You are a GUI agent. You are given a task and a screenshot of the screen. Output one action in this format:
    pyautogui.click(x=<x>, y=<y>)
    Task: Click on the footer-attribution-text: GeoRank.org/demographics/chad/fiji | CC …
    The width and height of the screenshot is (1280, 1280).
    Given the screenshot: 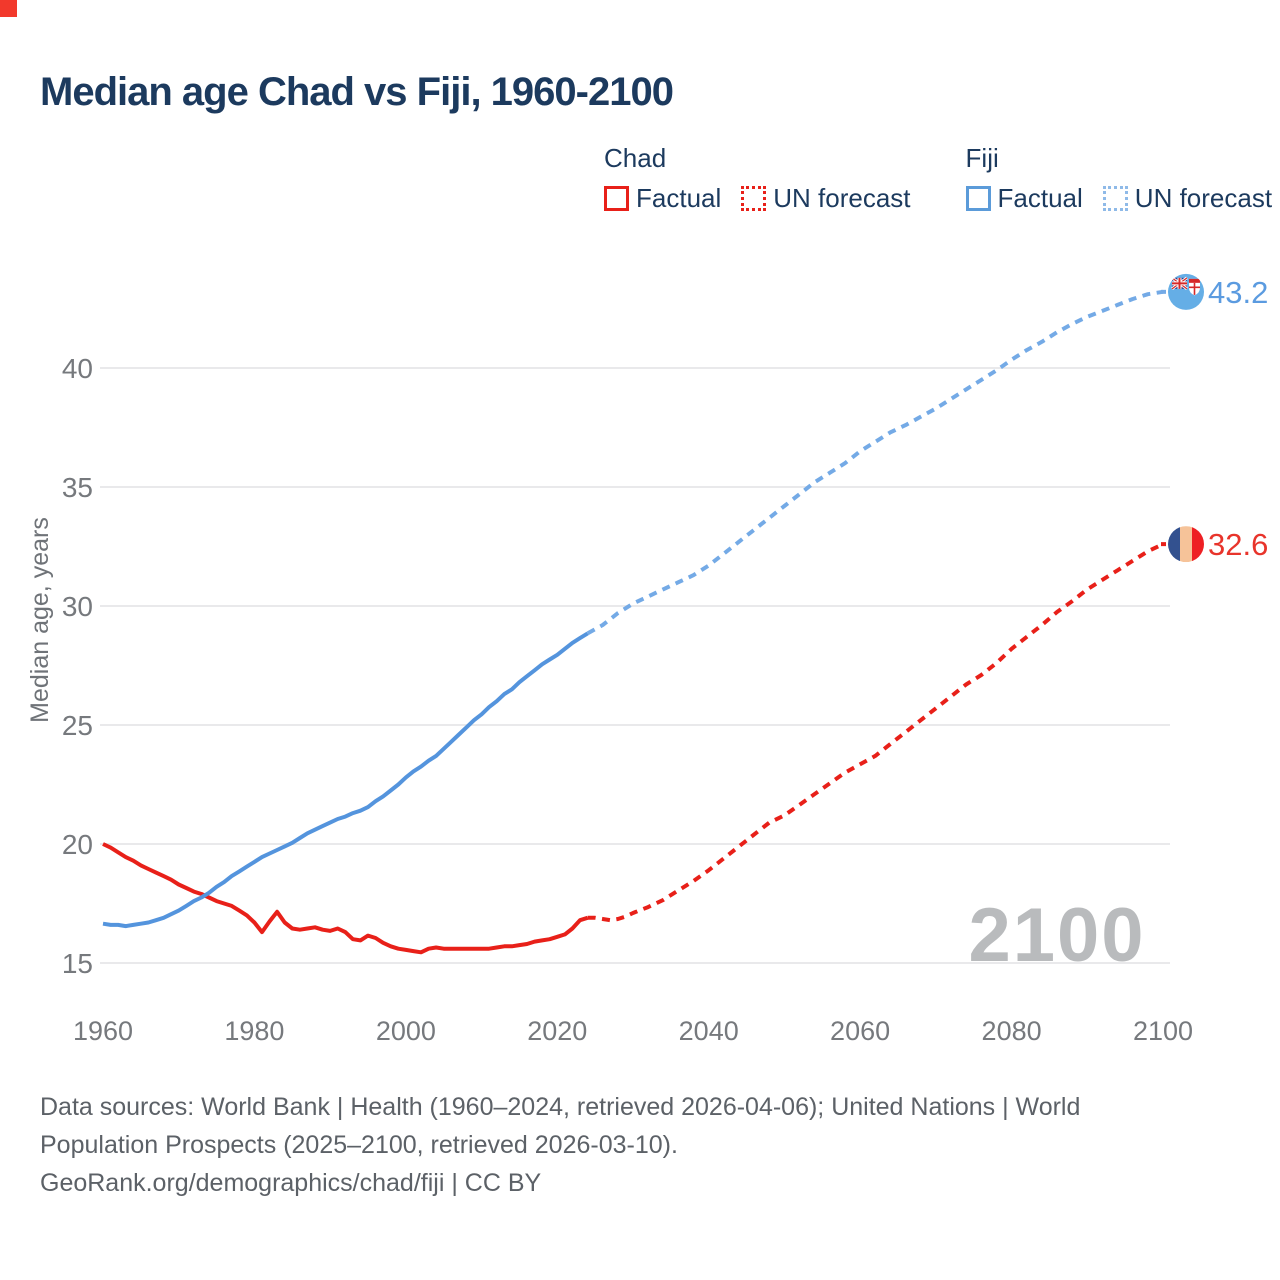 What is the action you would take?
    pyautogui.click(x=291, y=1183)
    